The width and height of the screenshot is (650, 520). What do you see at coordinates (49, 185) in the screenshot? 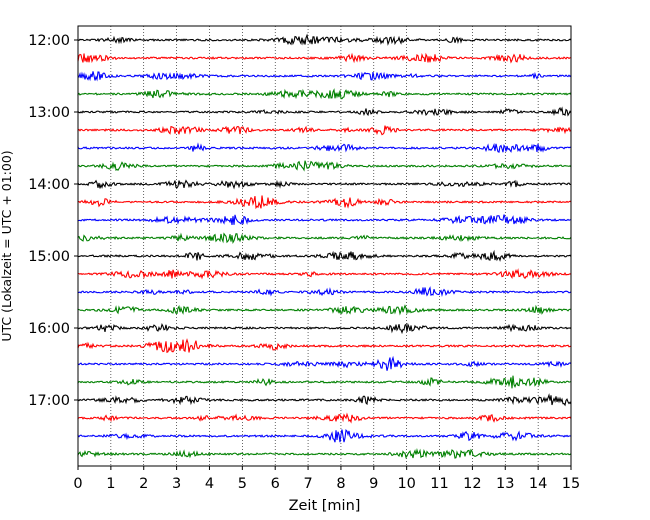
I see `y-tick-label: 14:00` at bounding box center [49, 185].